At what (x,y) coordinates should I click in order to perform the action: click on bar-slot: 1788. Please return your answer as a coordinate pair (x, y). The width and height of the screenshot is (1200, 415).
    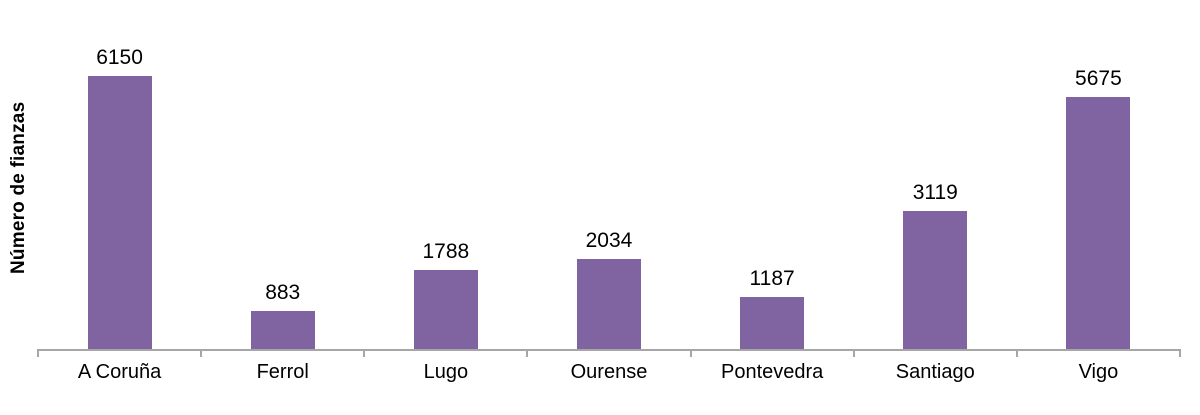
    Looking at the image, I should click on (445, 175).